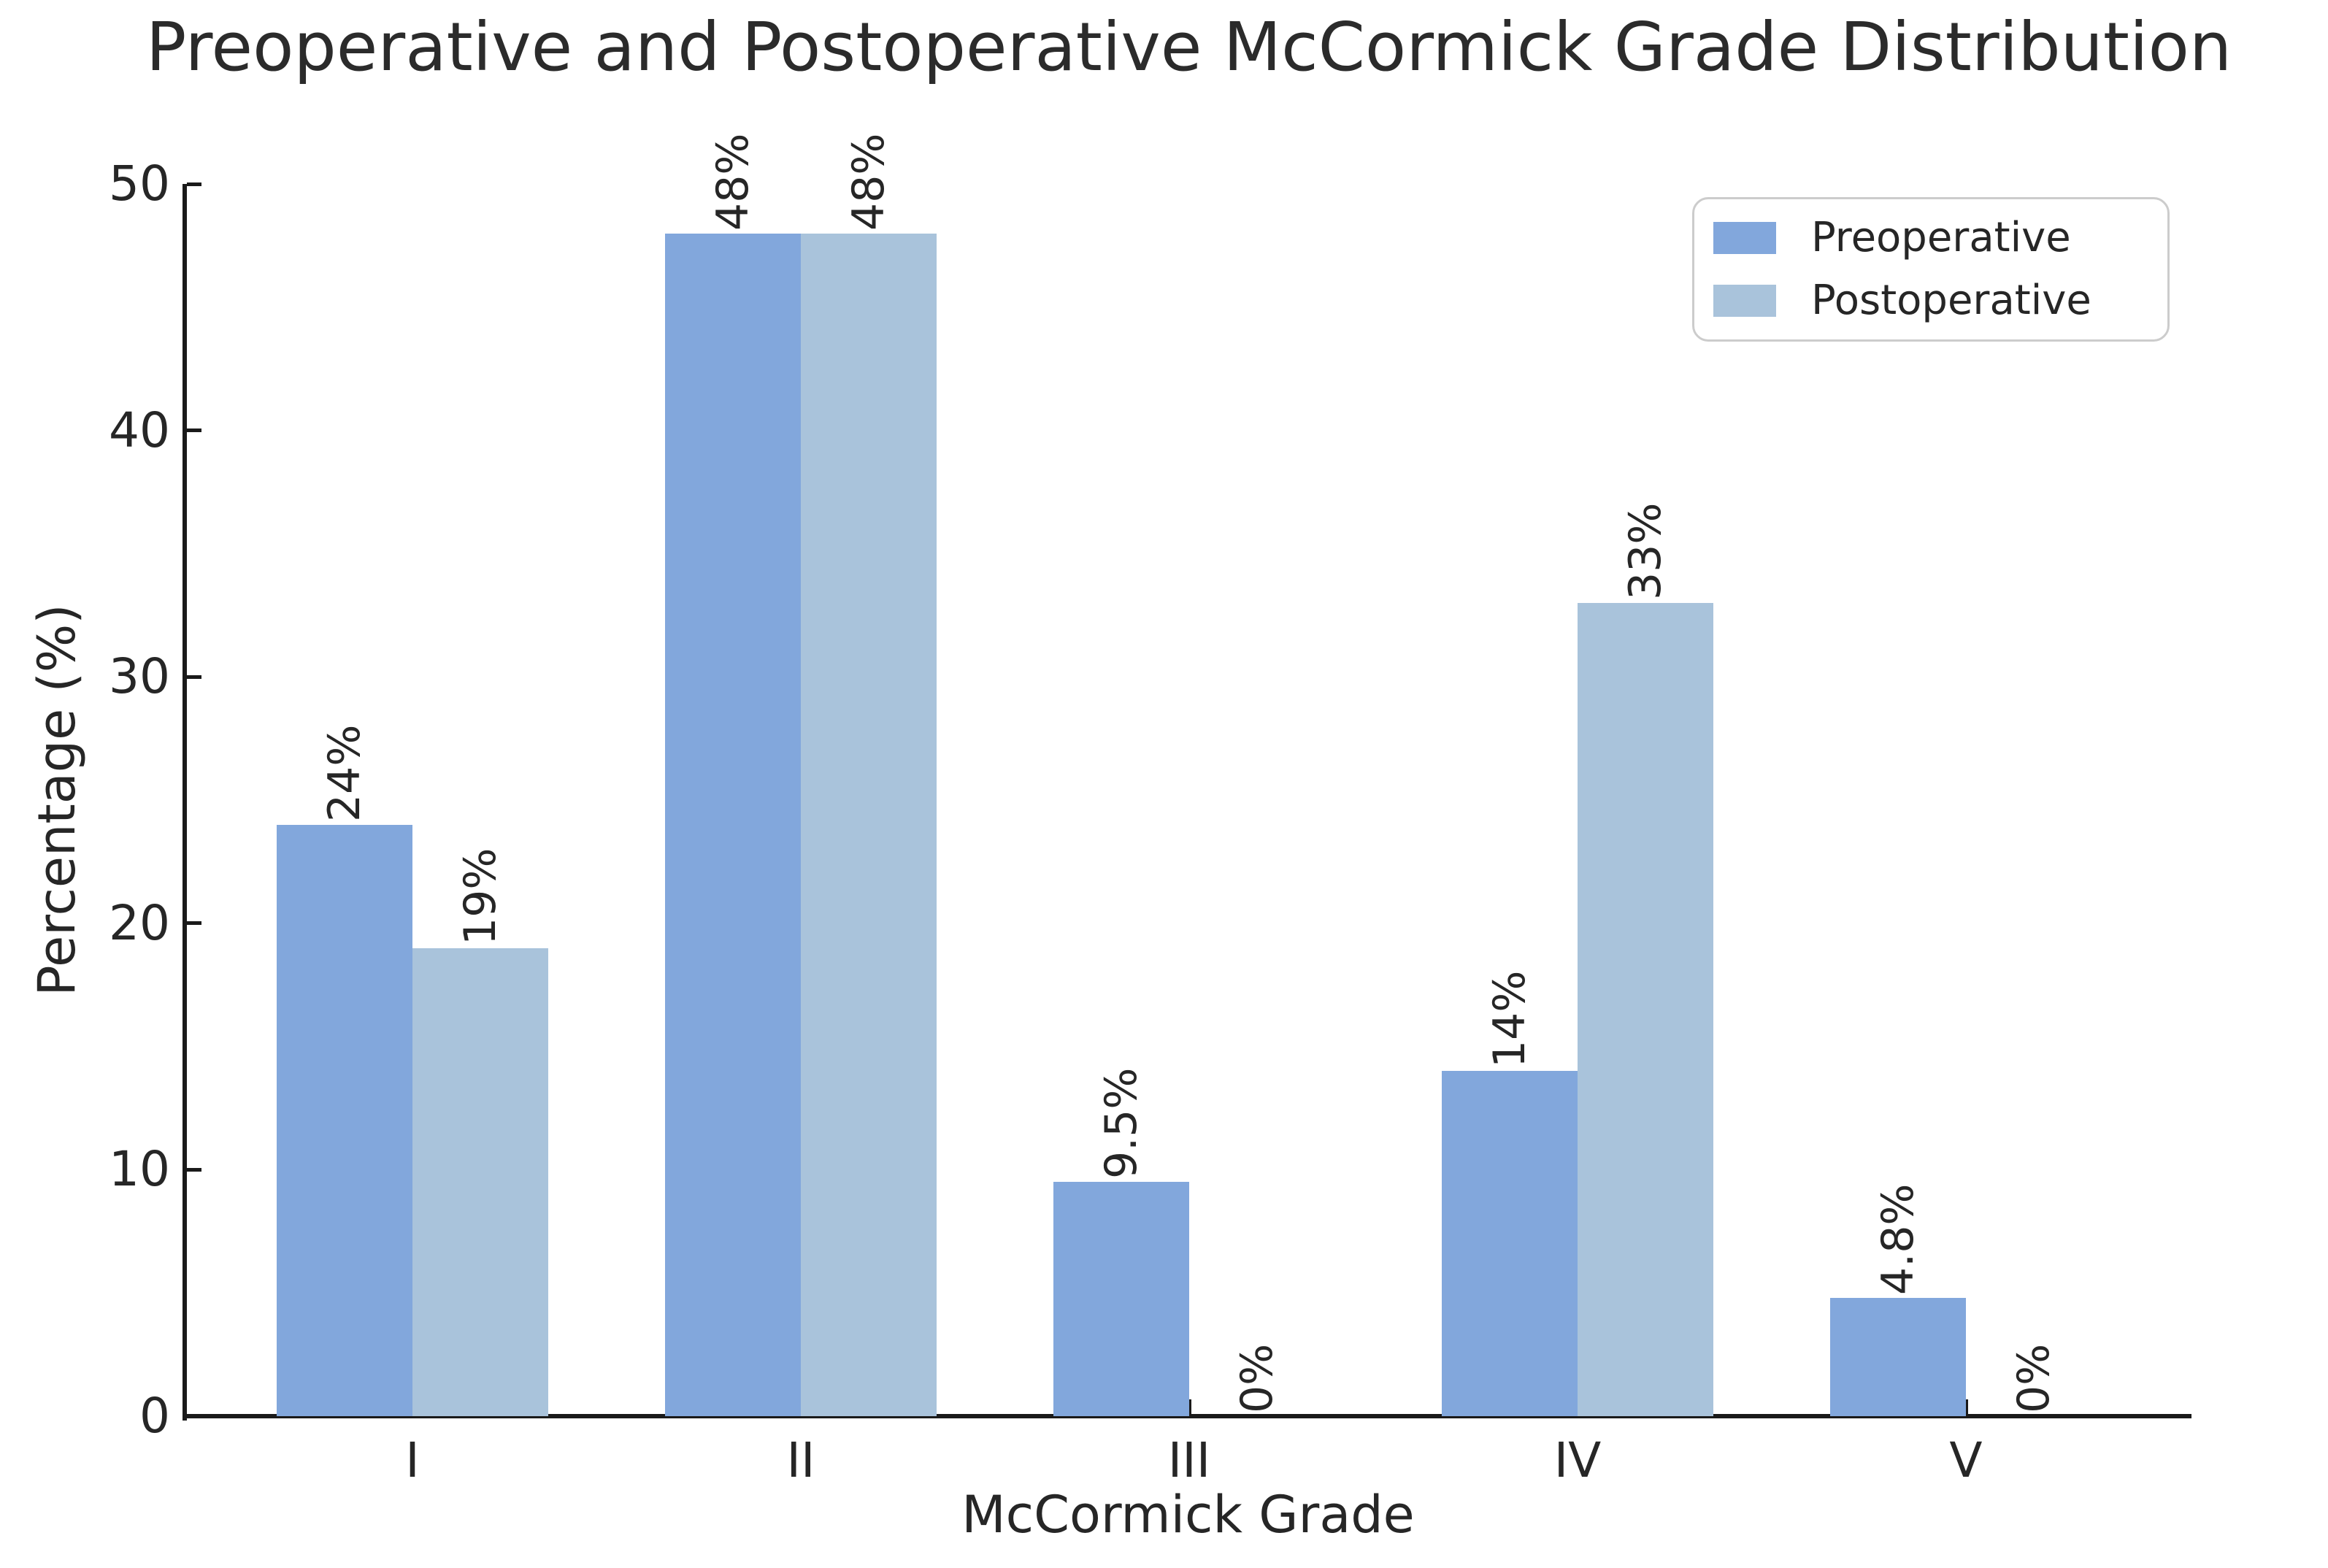  What do you see at coordinates (1898, 1357) in the screenshot?
I see `bar-preoperative-V` at bounding box center [1898, 1357].